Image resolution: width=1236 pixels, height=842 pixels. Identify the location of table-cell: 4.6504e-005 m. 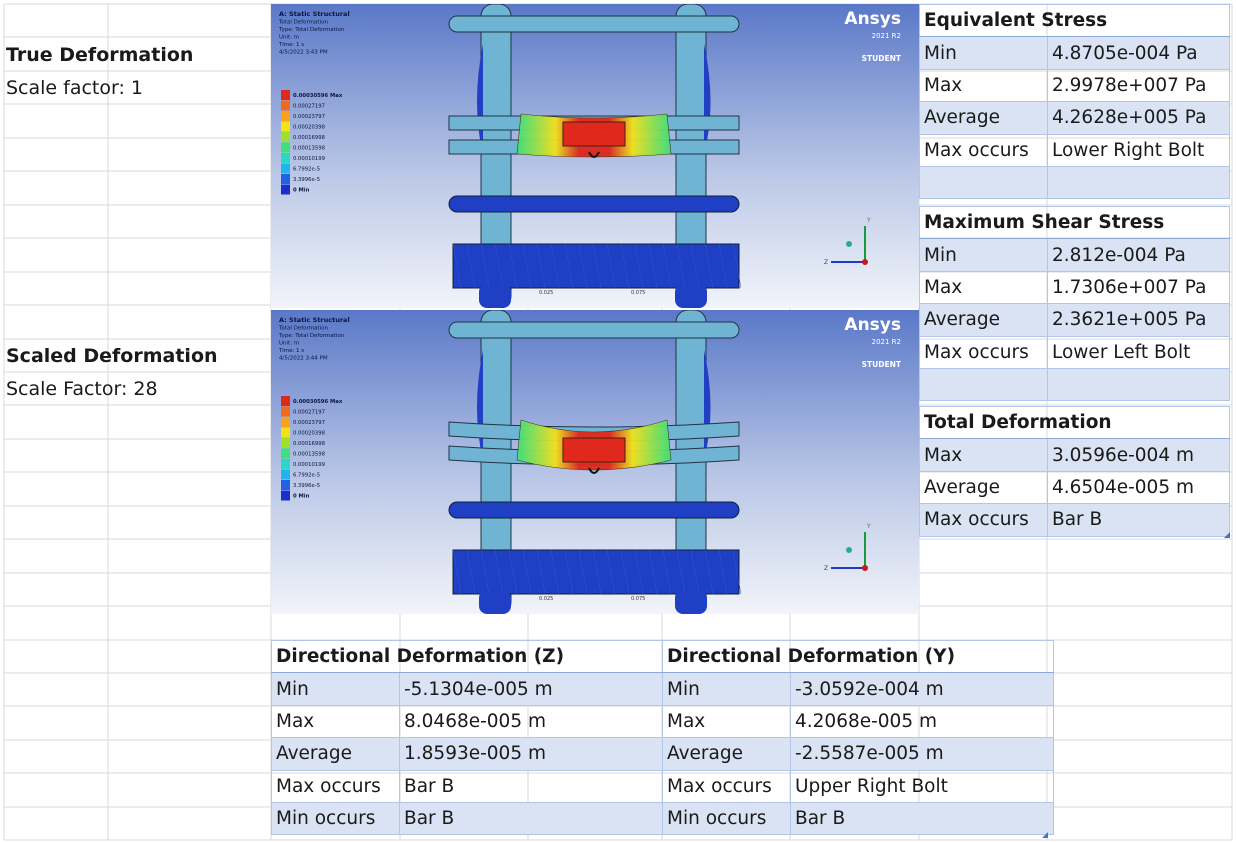
(1138, 487).